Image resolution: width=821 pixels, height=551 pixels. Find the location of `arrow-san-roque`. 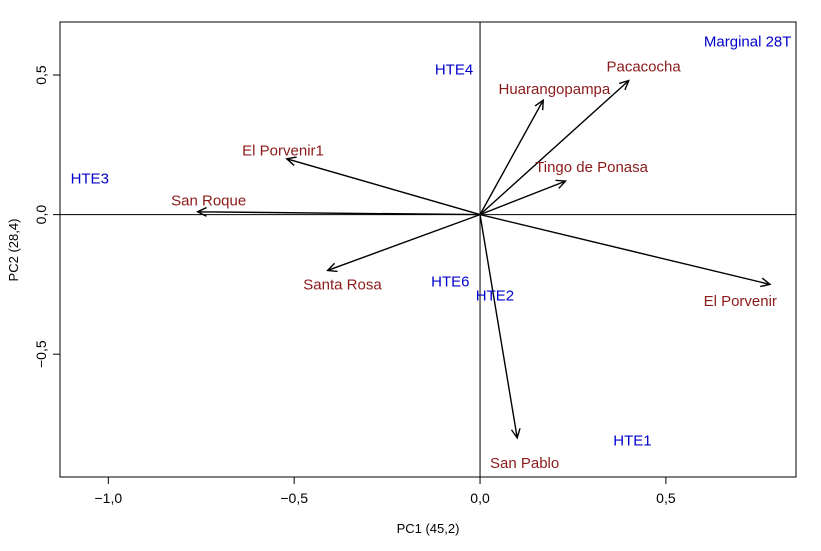

arrow-san-roque is located at coordinates (338, 211).